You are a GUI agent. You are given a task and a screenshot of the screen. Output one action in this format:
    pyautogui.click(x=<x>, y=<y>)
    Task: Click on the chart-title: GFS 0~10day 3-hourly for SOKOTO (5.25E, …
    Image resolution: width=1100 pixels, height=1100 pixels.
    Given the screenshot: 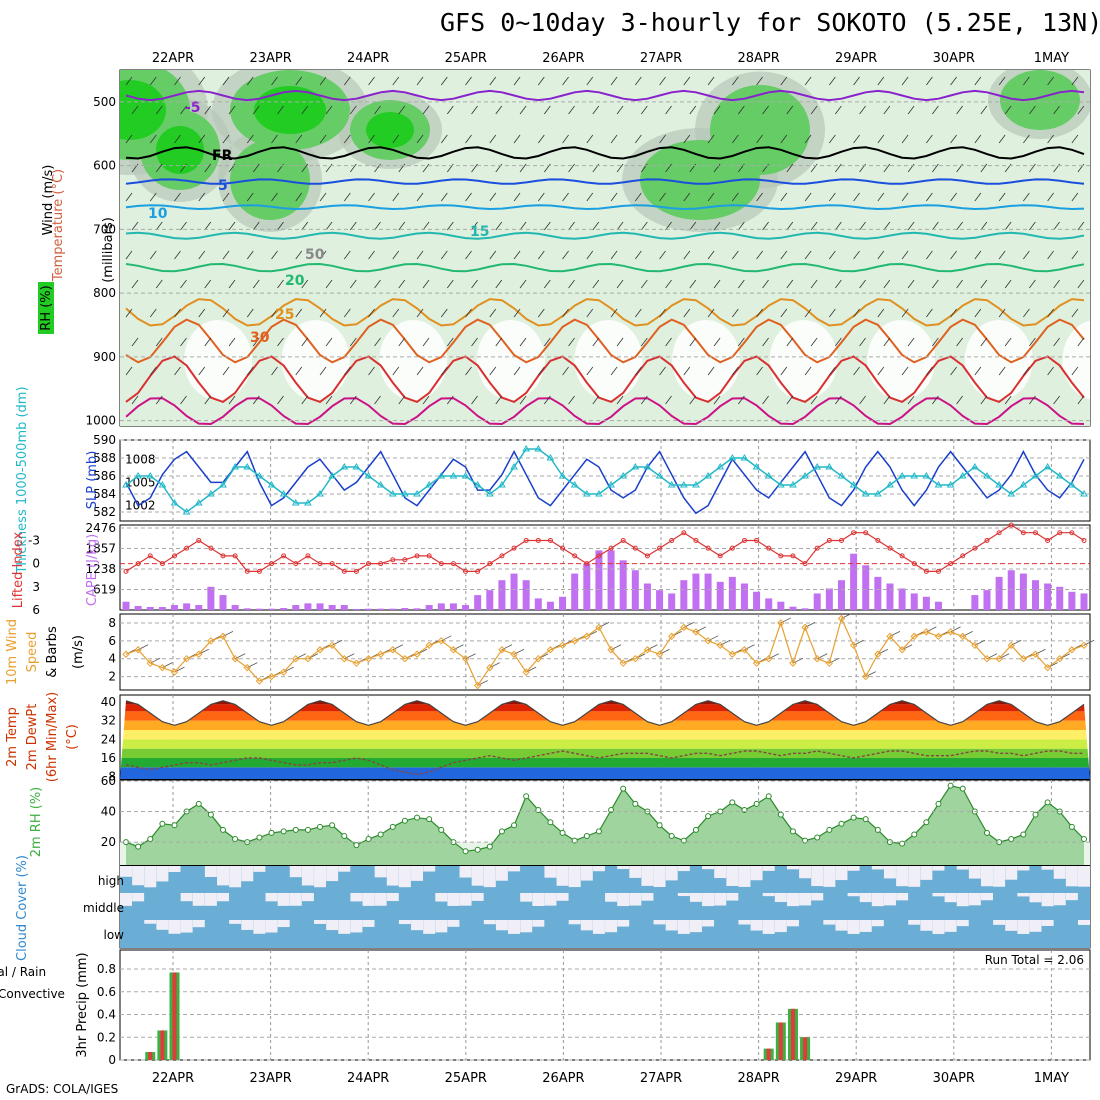 What is the action you would take?
    pyautogui.click(x=770, y=22)
    